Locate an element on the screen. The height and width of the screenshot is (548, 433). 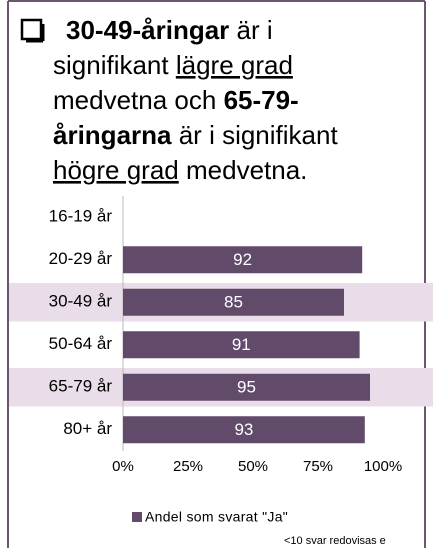
title-segment: signifikant is located at coordinates (114, 65).